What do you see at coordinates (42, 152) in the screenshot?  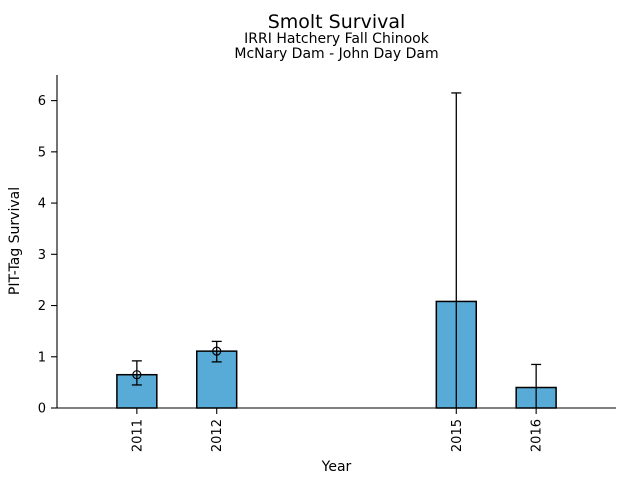 I see `y-tick-label-5: 5` at bounding box center [42, 152].